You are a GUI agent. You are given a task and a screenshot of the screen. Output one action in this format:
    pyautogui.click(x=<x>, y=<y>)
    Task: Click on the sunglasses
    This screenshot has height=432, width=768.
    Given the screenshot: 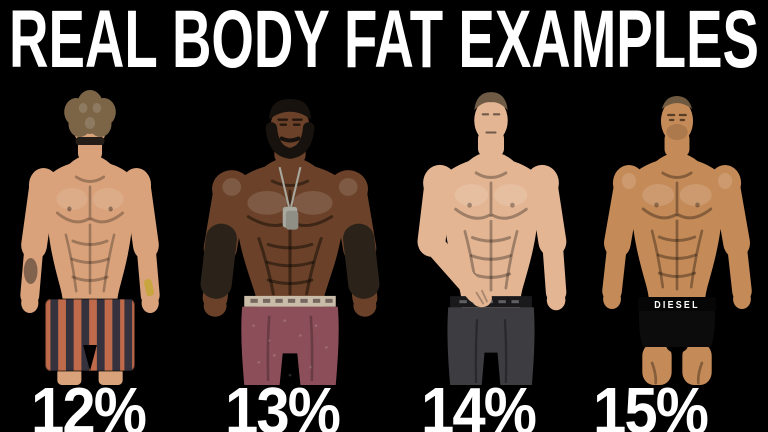 What is the action you would take?
    pyautogui.click(x=90, y=141)
    